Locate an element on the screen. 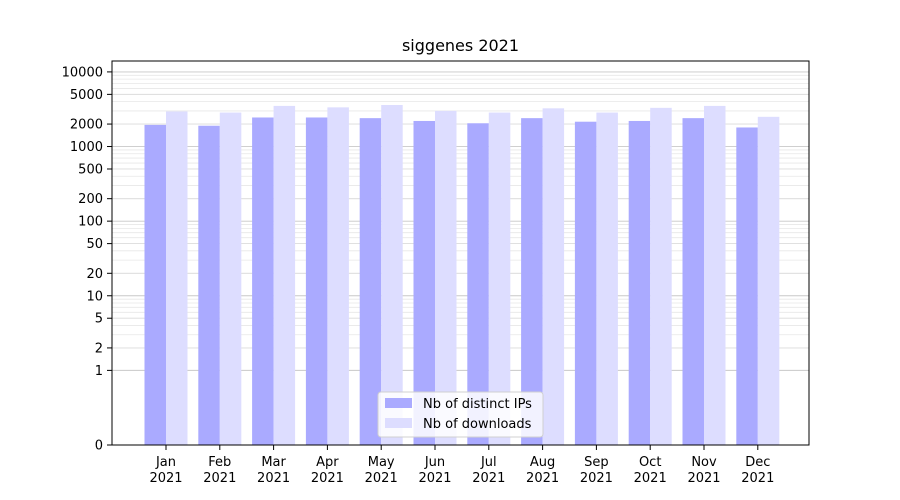 This screenshot has height=500, width=900. legend-swatch-distinct-ips is located at coordinates (398, 403).